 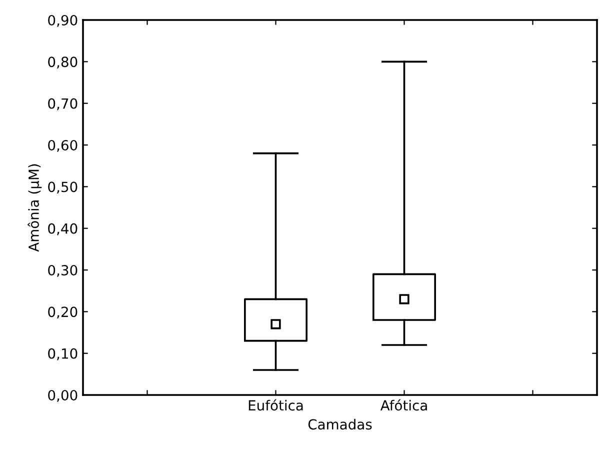 What do you see at coordinates (63, 229) in the screenshot?
I see `y-tick-label: 0,40` at bounding box center [63, 229].